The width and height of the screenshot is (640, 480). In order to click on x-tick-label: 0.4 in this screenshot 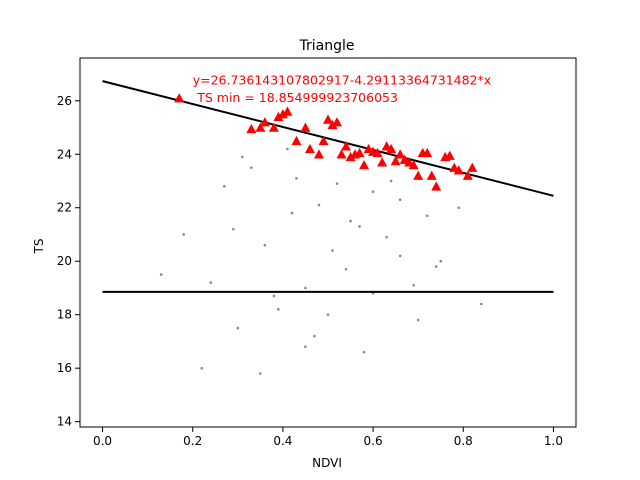, I will do `click(282, 441)`.